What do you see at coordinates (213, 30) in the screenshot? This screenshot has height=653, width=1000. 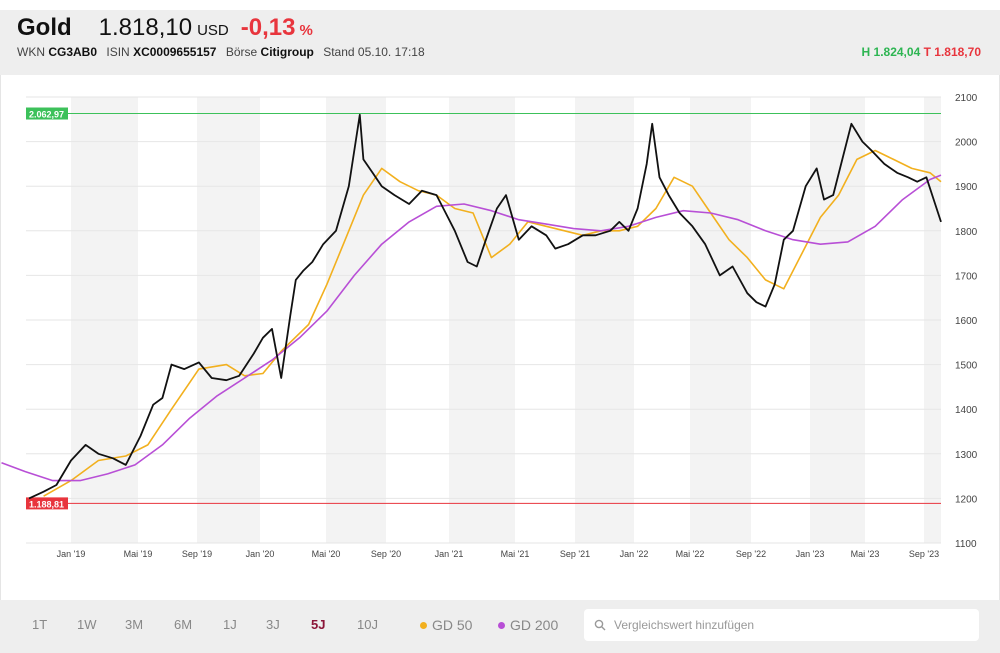 I see `currency: USD` at bounding box center [213, 30].